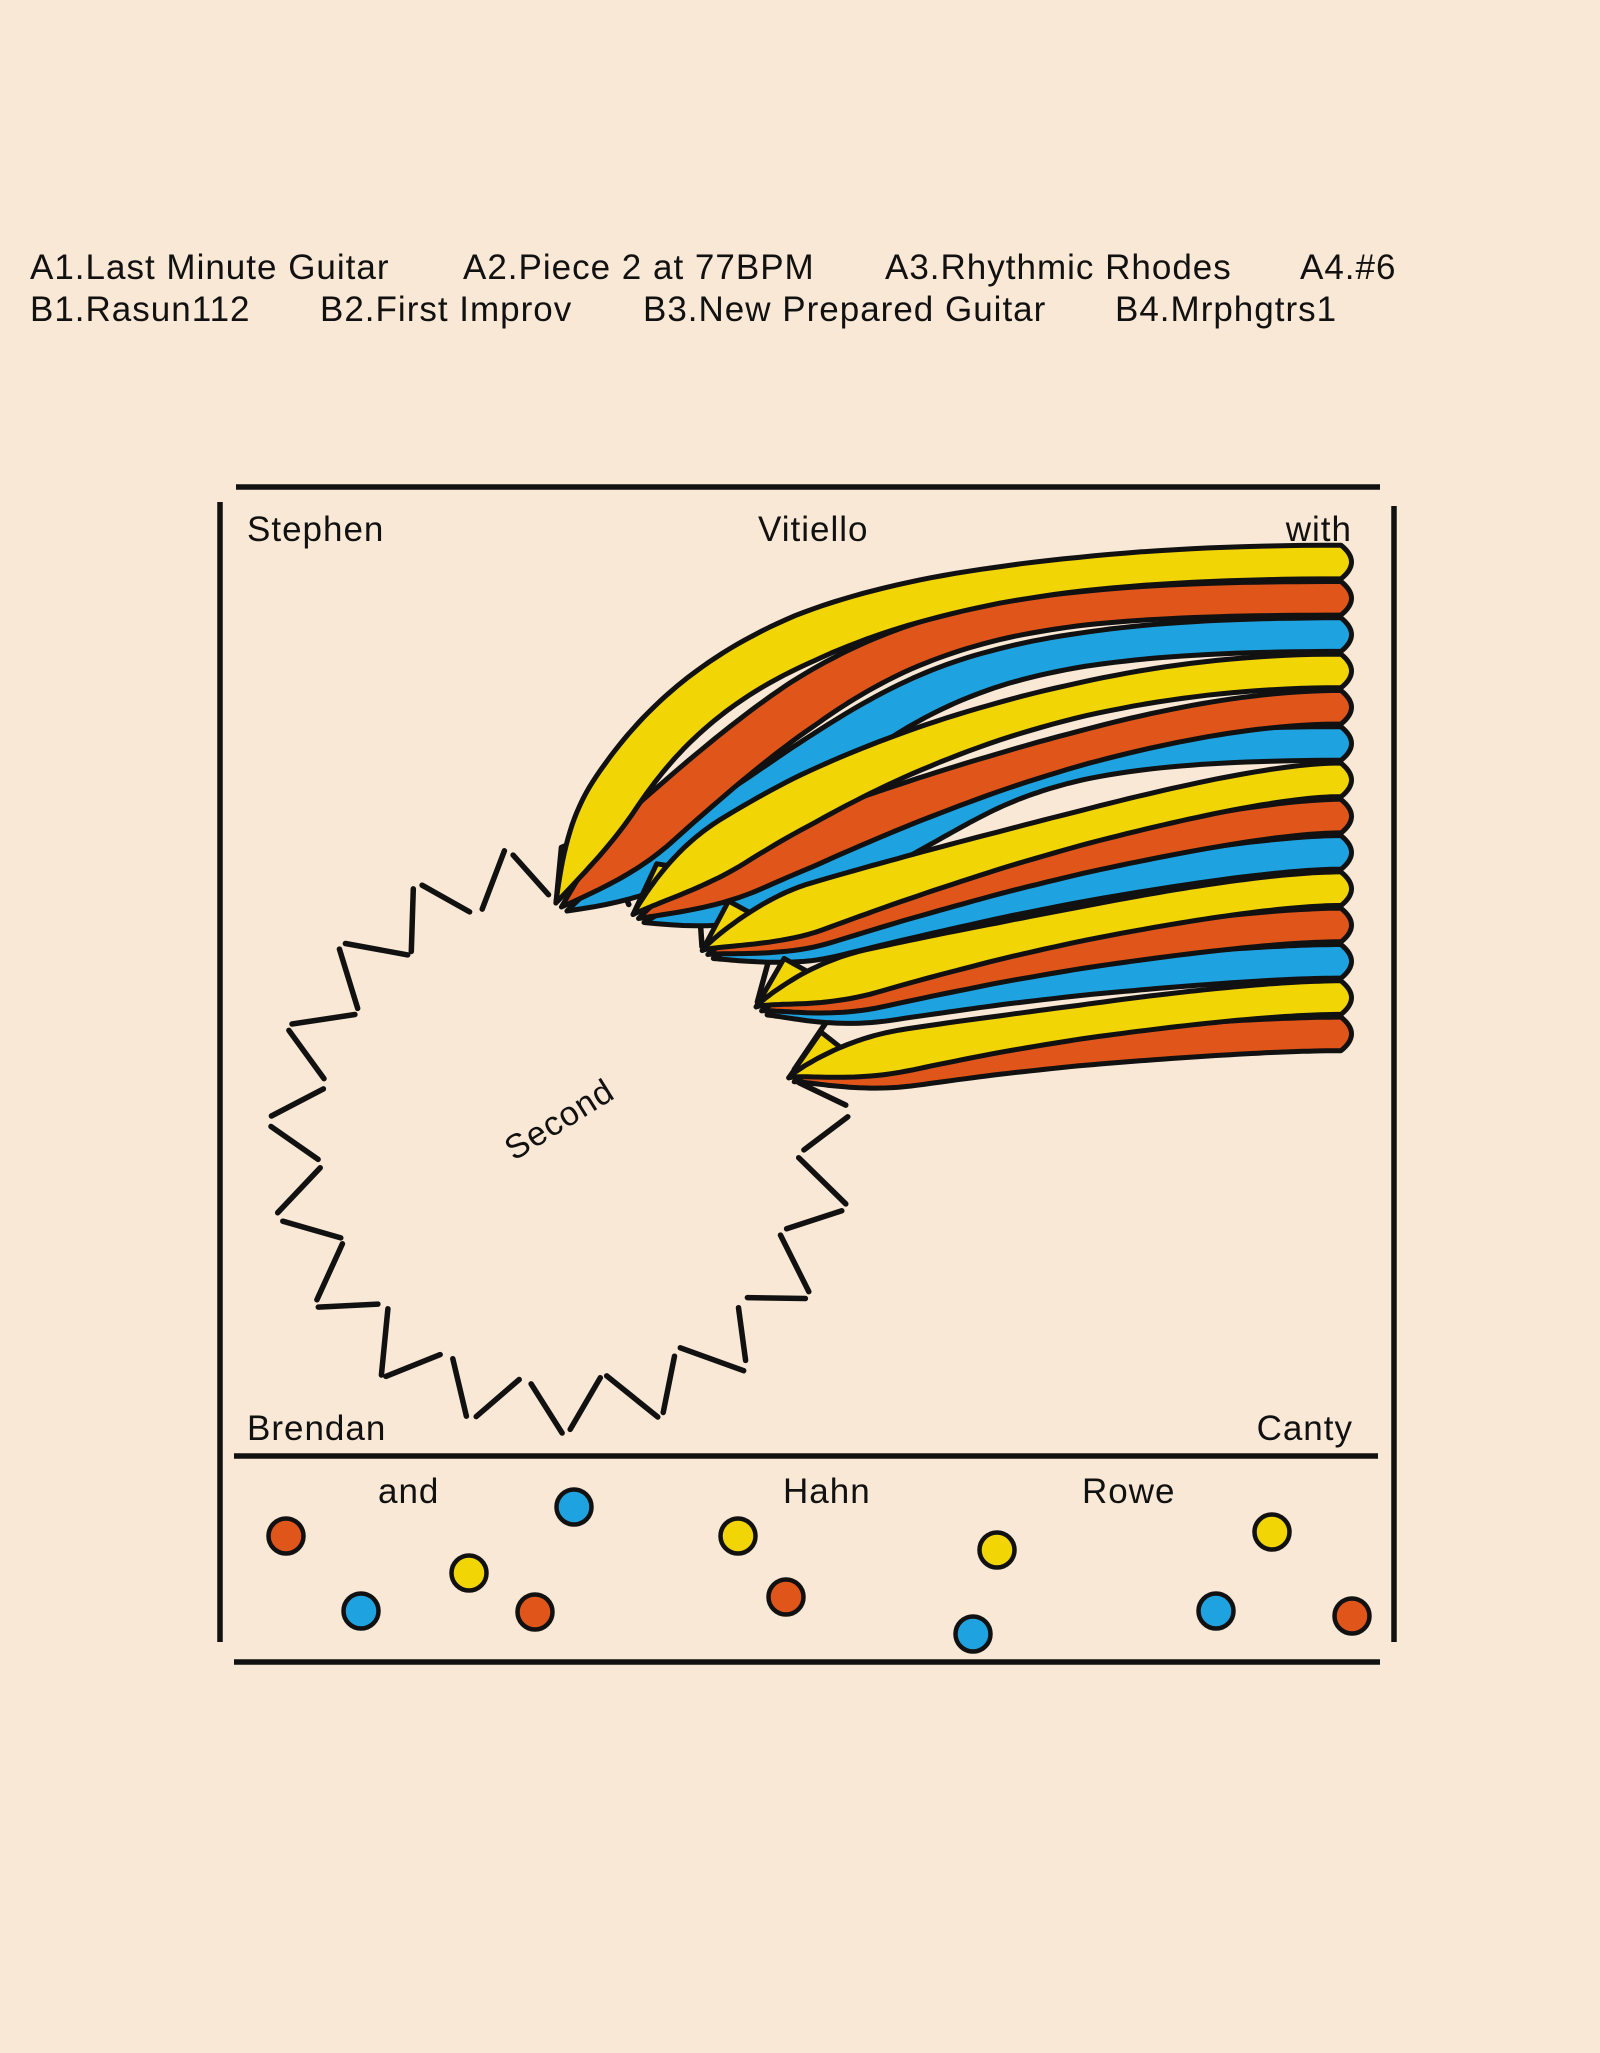  I want to click on svg-text: Rowe, so click(1128, 1491).